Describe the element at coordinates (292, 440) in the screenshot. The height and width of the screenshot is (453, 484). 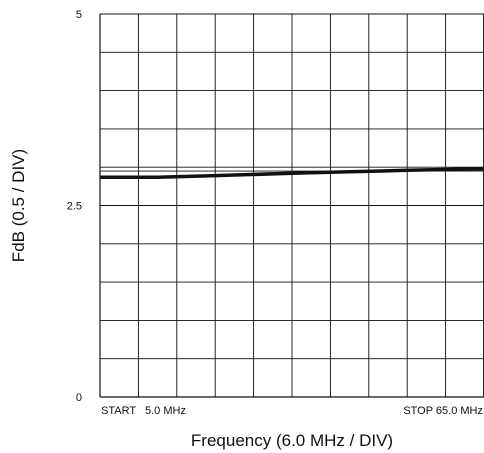
I see `x-axis-title: Frequency (6.0 MHz / DIV)` at that location.